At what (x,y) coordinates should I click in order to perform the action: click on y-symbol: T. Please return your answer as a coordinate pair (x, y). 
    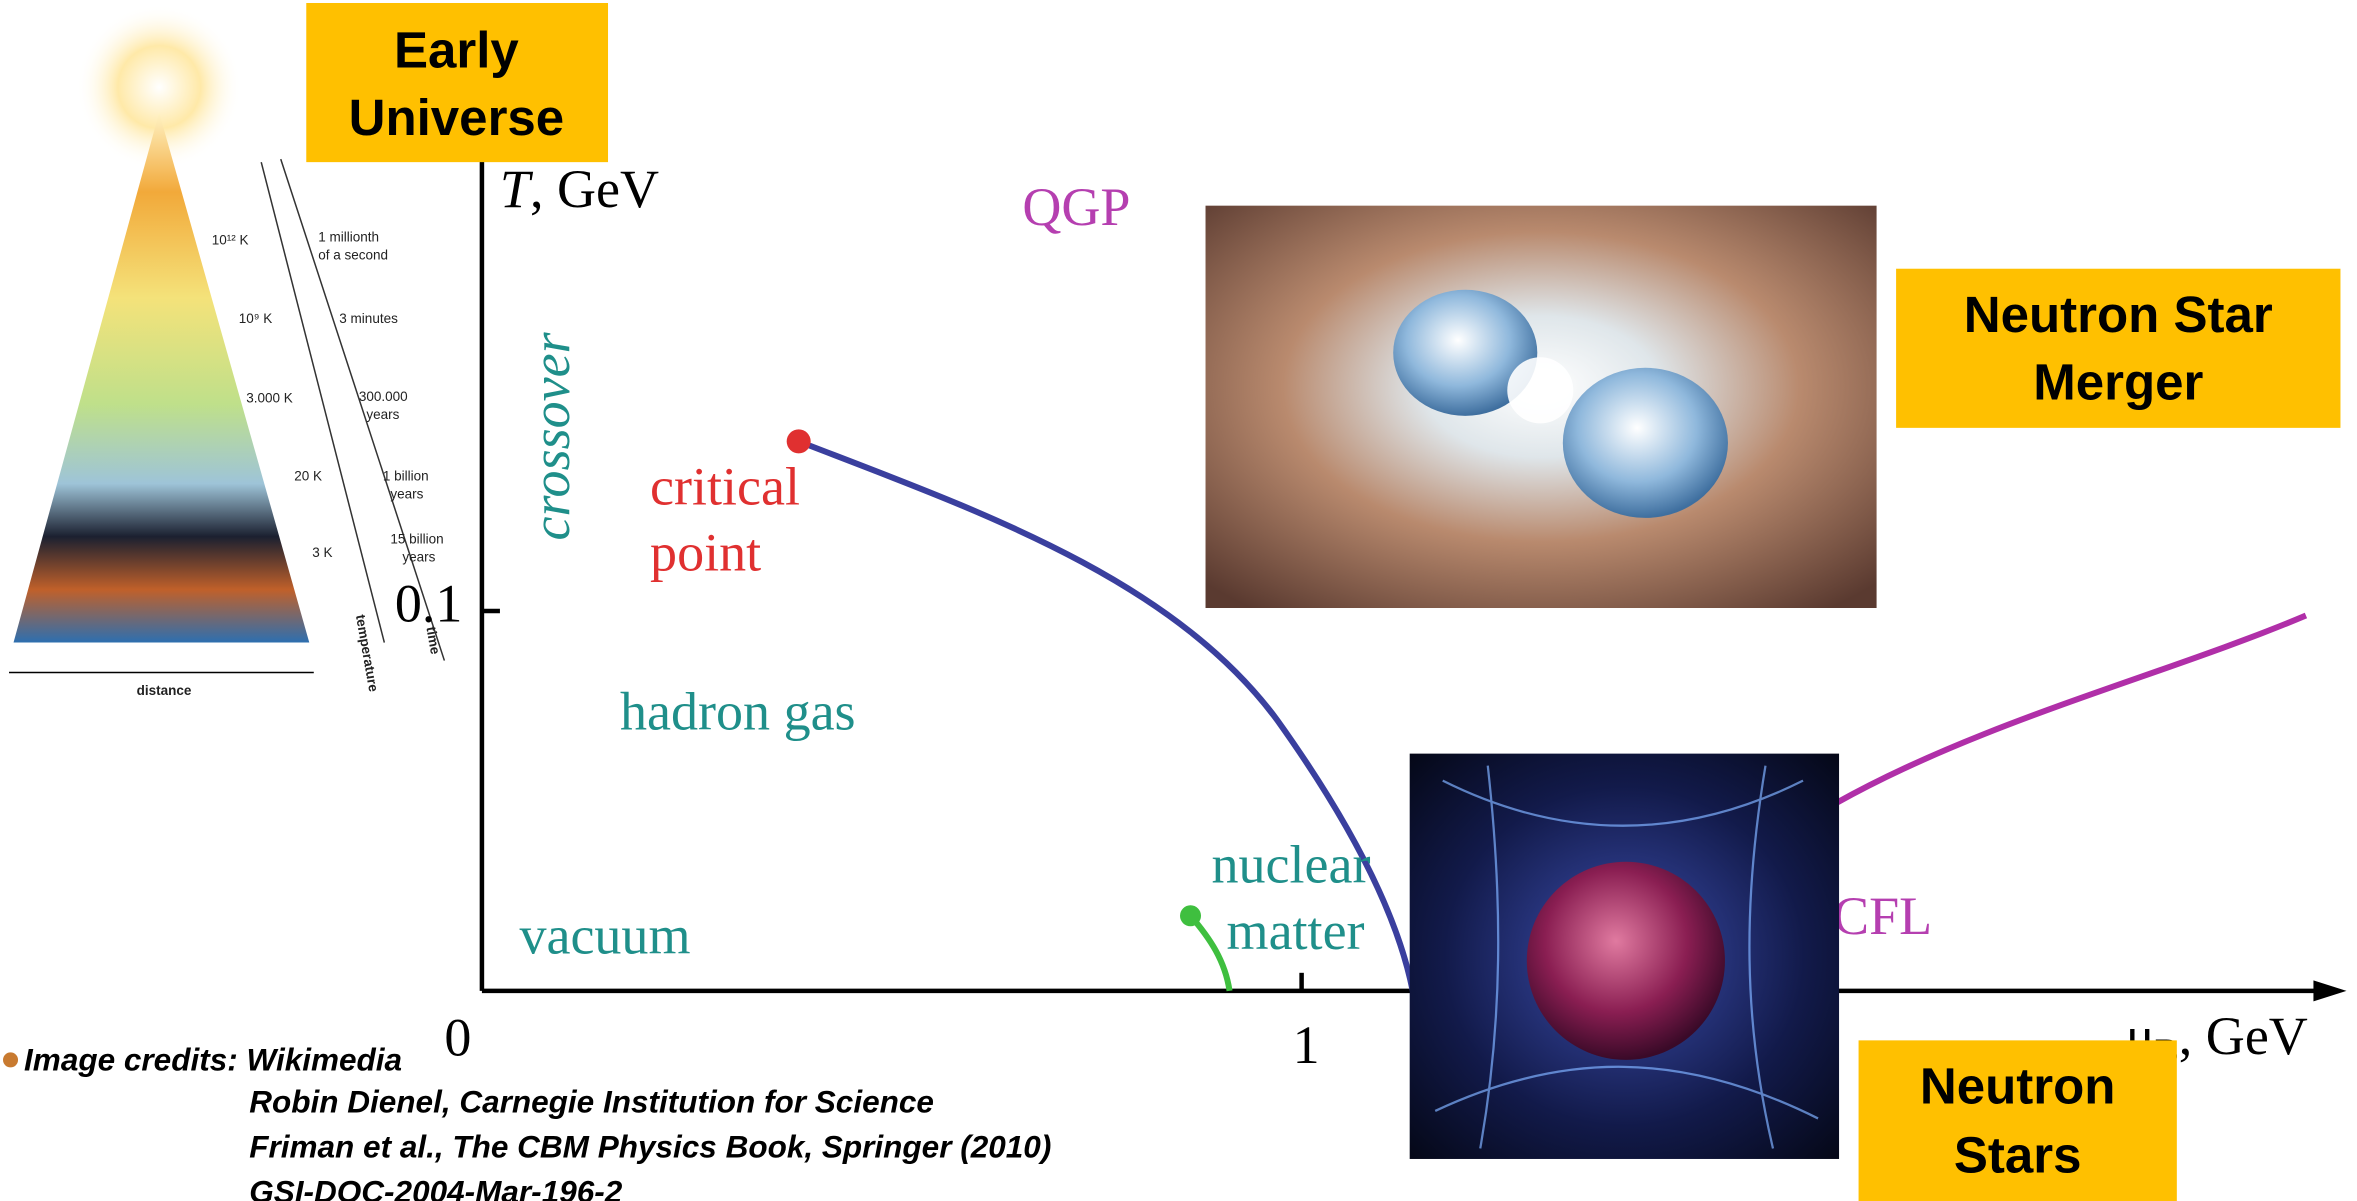
    Looking at the image, I should click on (517, 189).